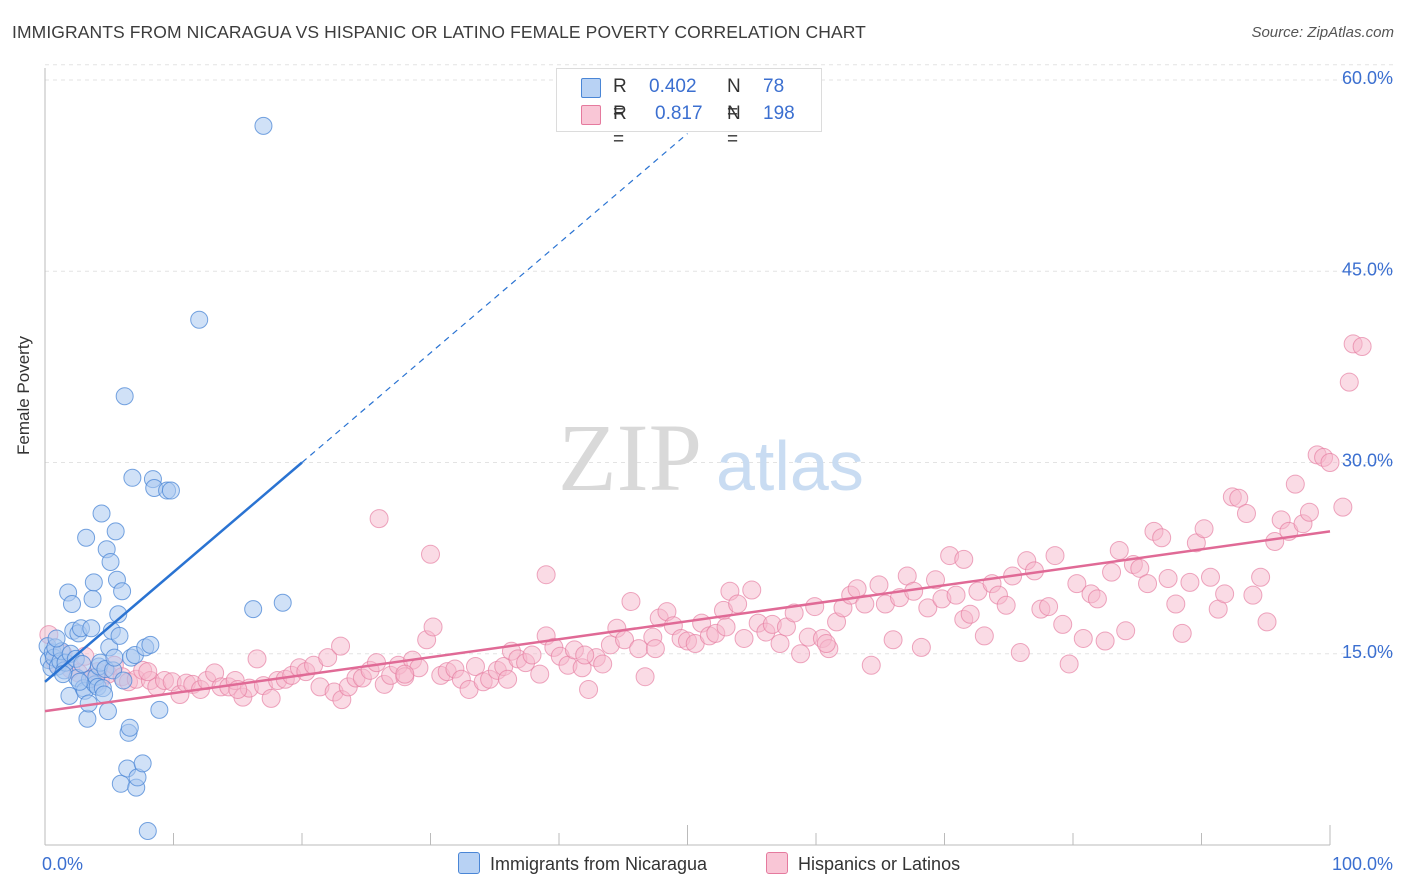 This screenshot has height=892, width=1406. What do you see at coordinates (779, 113) in the screenshot?
I see `n-value: 198` at bounding box center [779, 113].